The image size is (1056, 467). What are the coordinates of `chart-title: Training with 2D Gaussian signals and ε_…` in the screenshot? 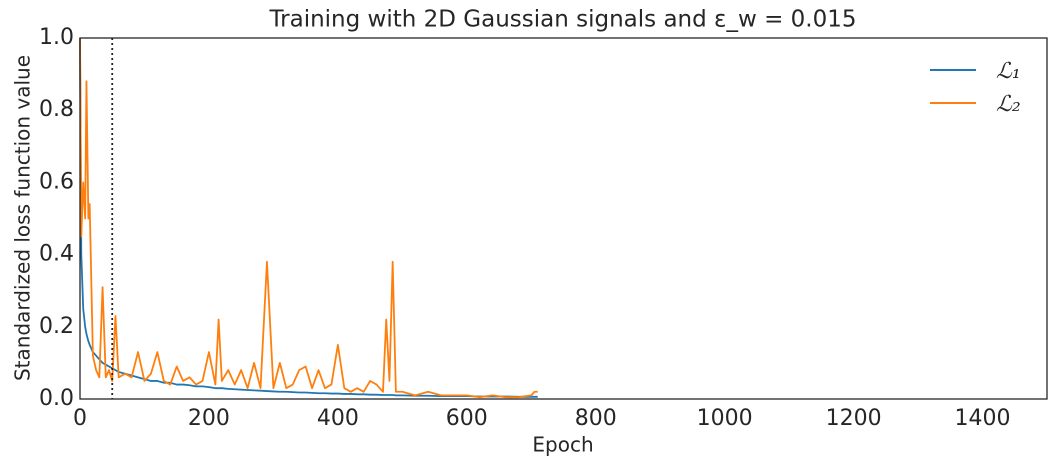 It's located at (562, 20).